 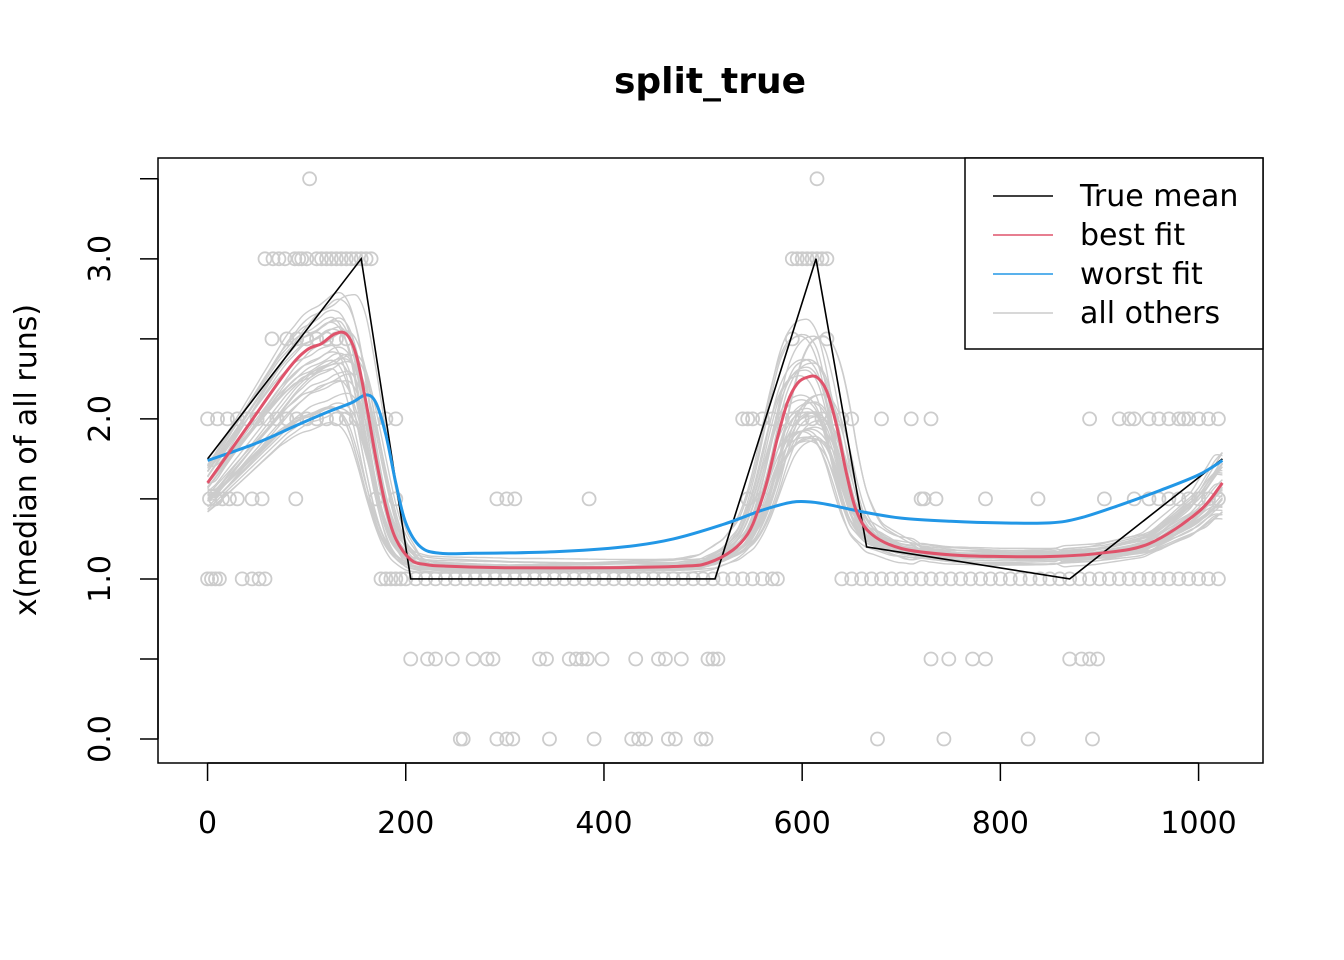 What do you see at coordinates (1114, 253) in the screenshot?
I see `legend-box` at bounding box center [1114, 253].